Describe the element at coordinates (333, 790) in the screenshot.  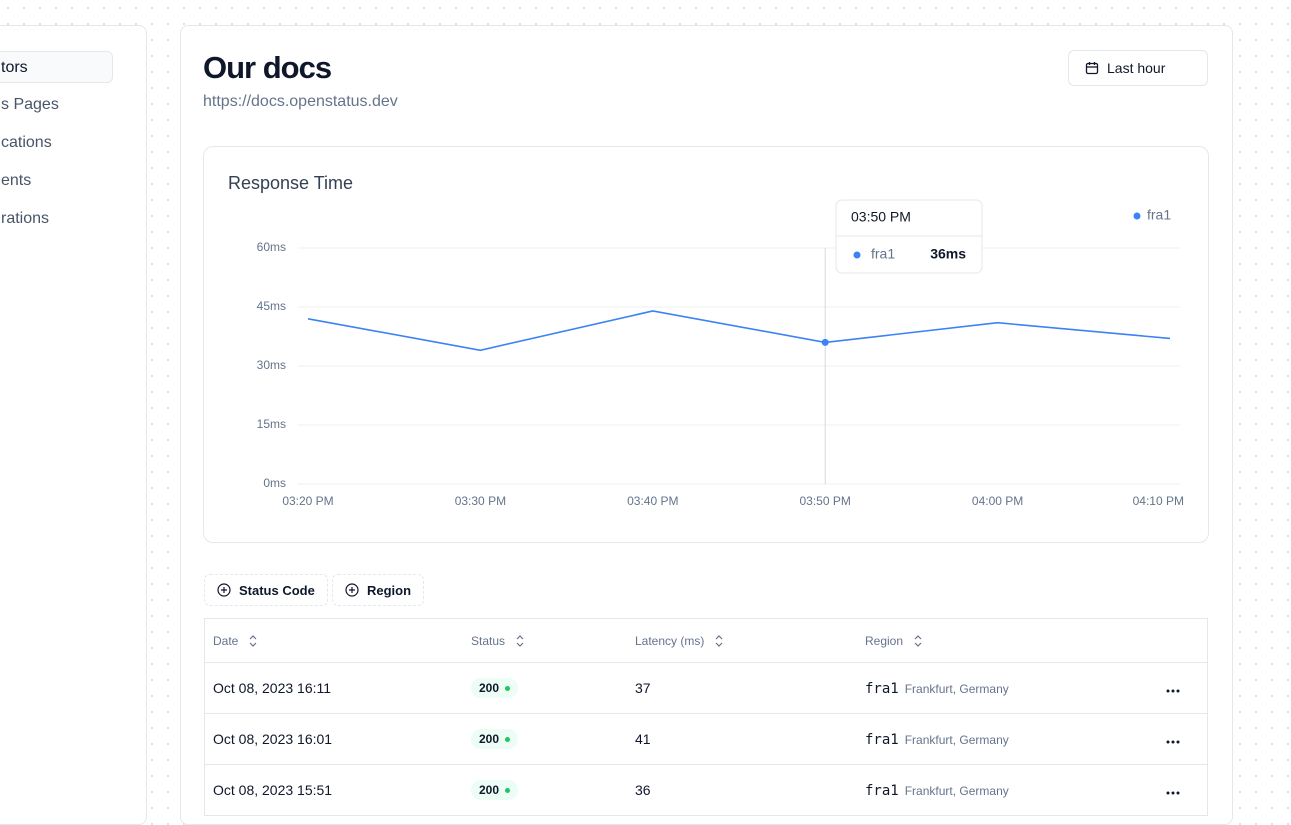
I see `date-cell: Oct 08, 2023 15:51` at that location.